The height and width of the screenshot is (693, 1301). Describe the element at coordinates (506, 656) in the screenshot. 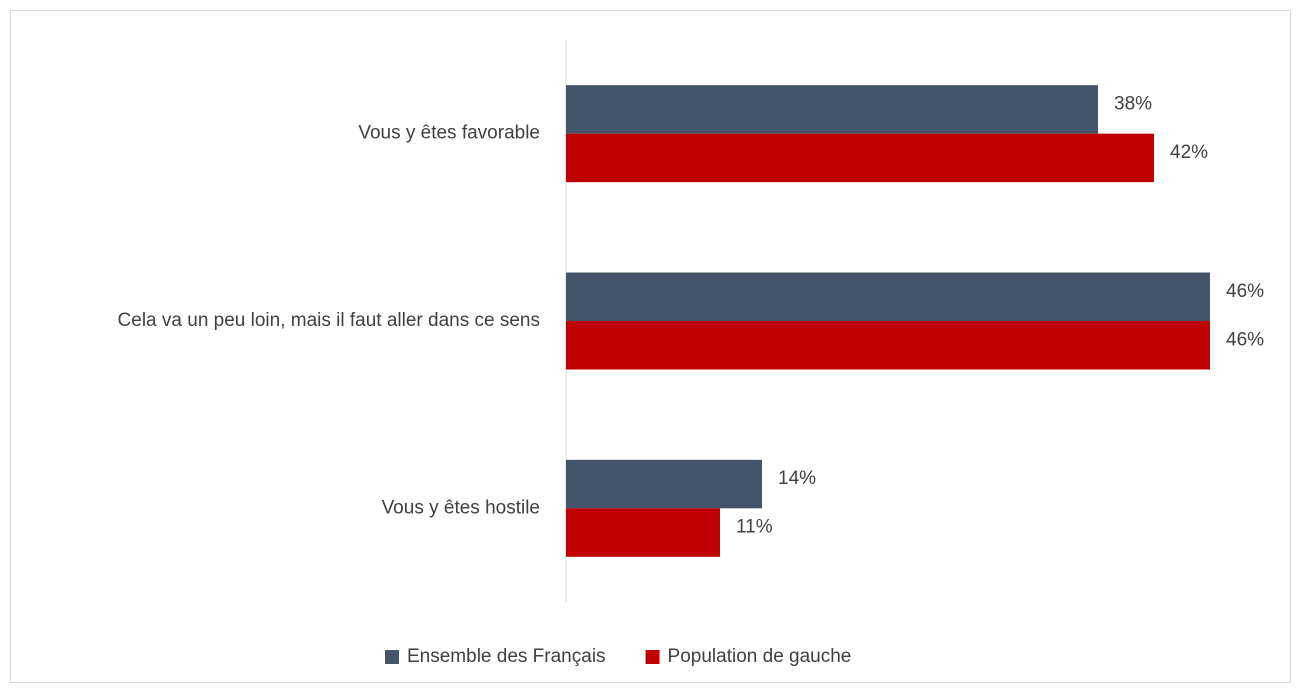

I see `legend-label: Ensemble des Français` at that location.